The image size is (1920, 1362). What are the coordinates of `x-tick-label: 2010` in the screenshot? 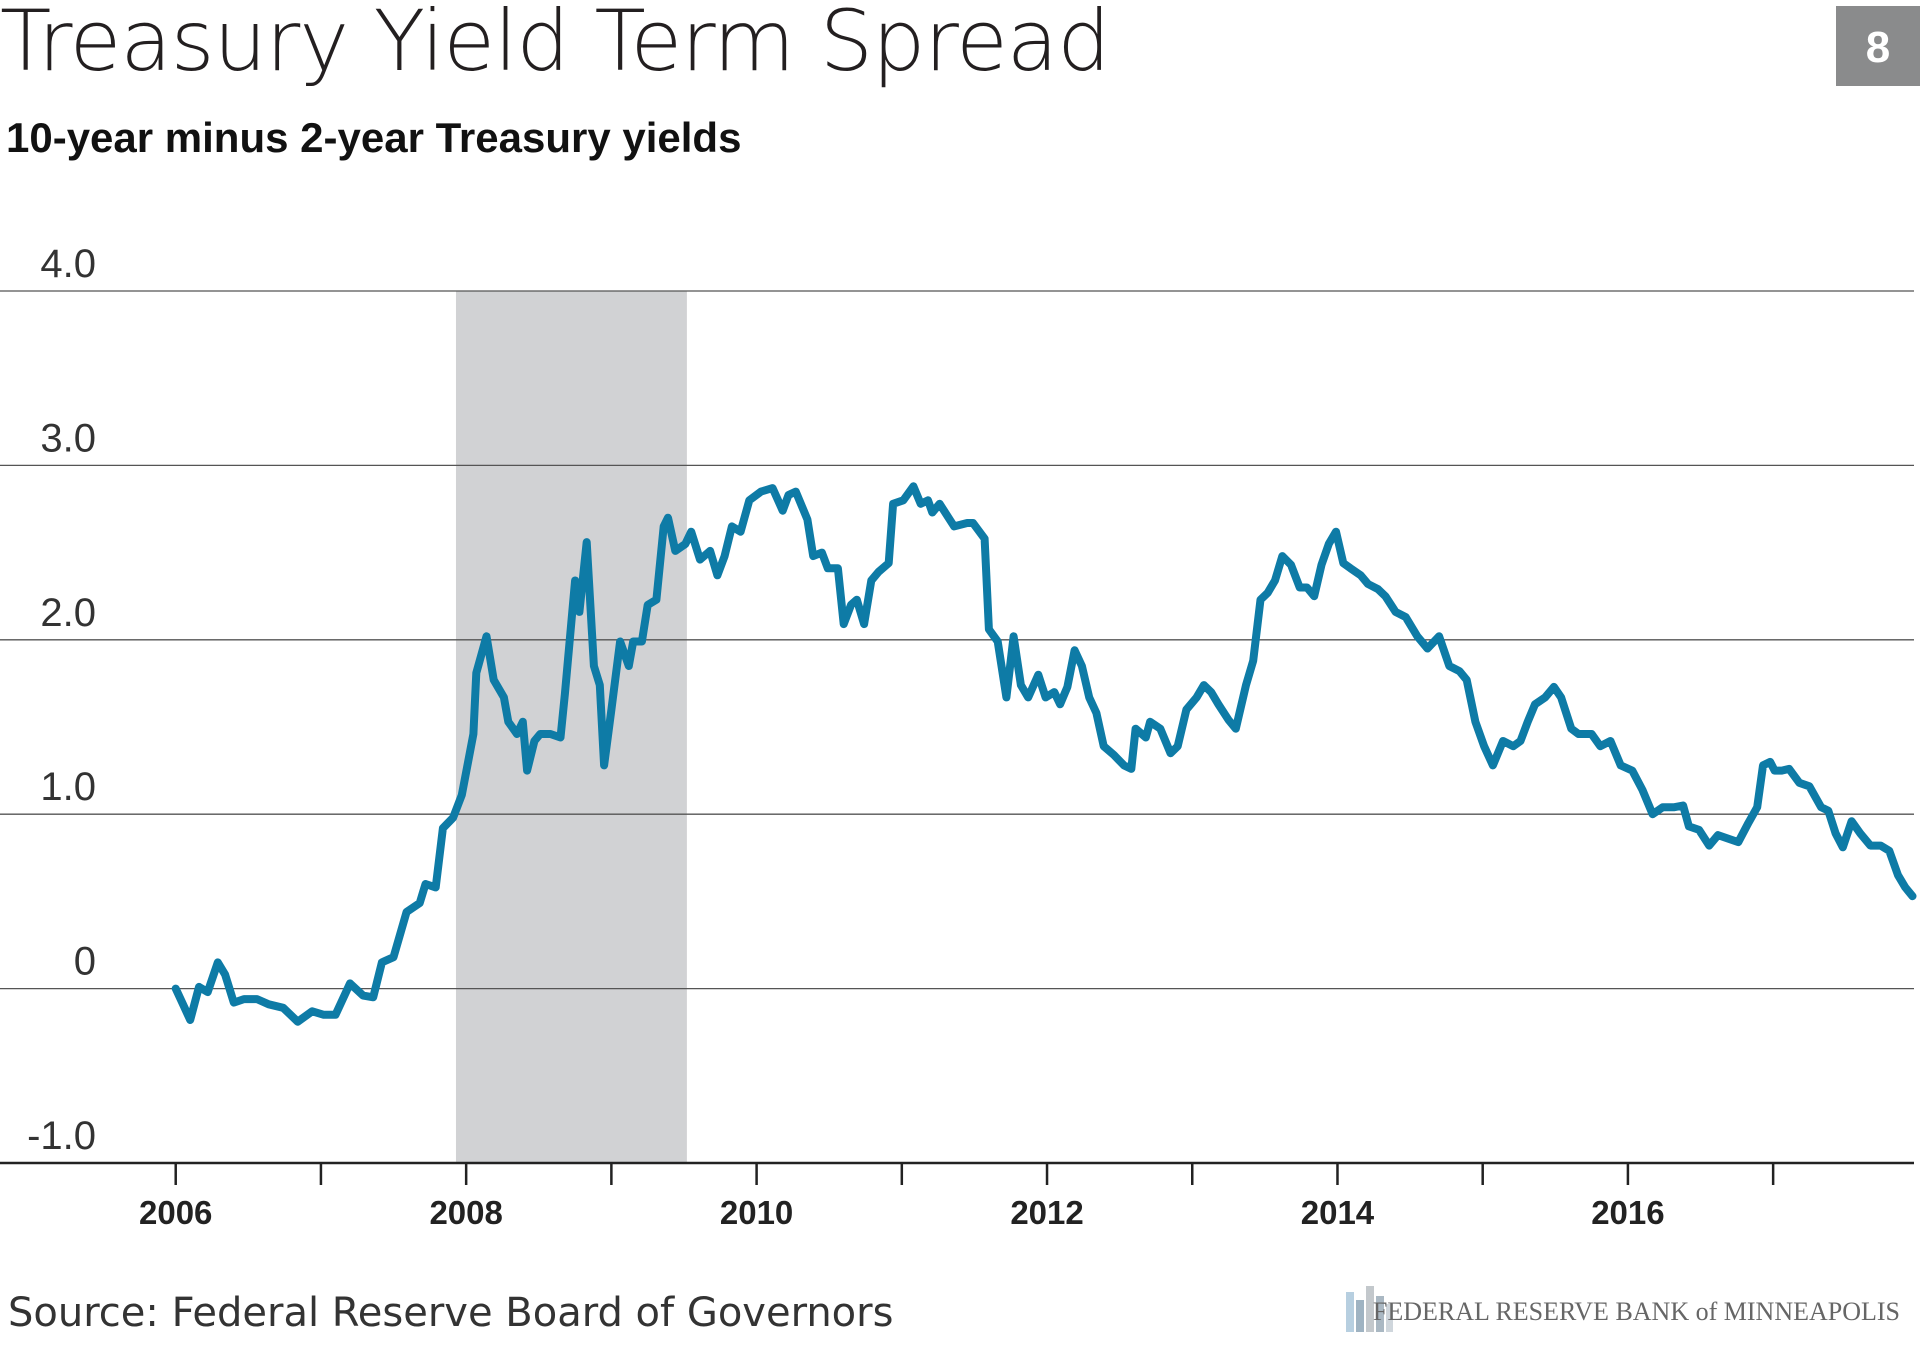 It's located at (756, 1212).